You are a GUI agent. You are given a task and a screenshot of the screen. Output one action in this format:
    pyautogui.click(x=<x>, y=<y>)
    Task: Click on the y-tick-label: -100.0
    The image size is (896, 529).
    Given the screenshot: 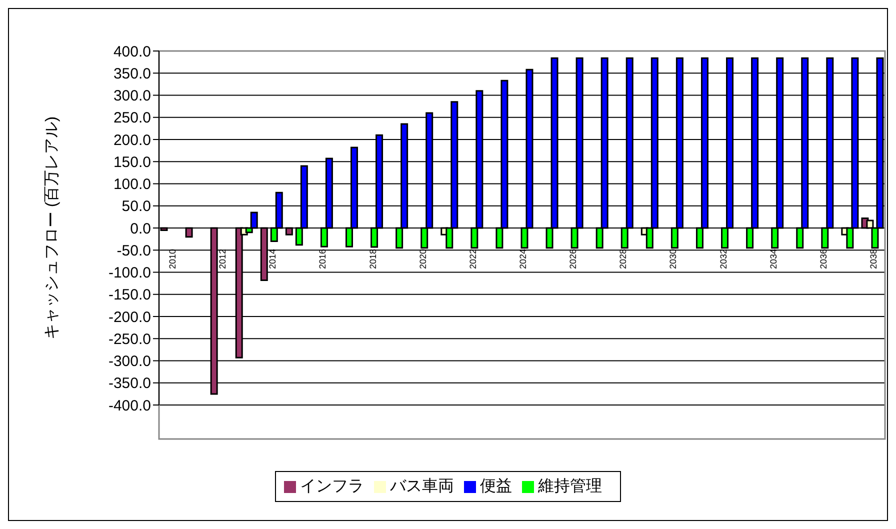 What is the action you would take?
    pyautogui.click(x=129, y=273)
    